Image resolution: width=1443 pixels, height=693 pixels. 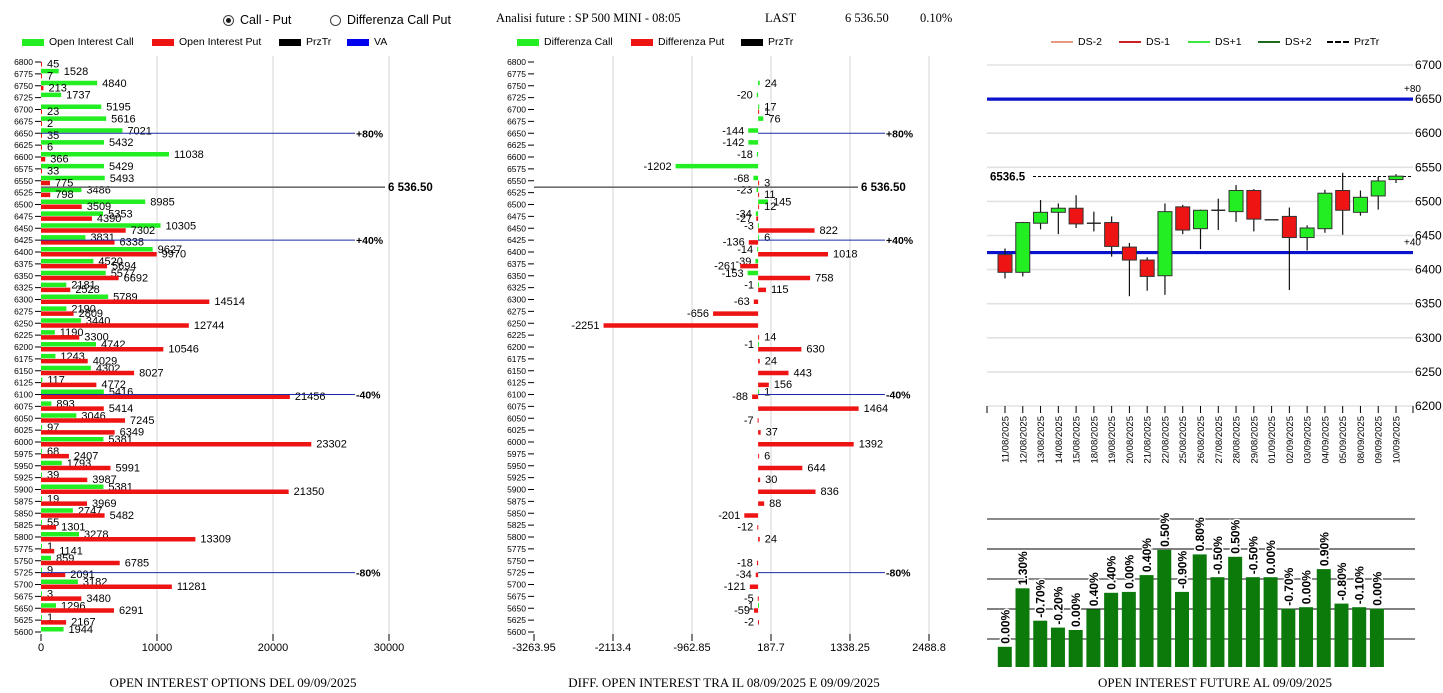 What do you see at coordinates (1343, 440) in the screenshot?
I see `date-label: 05/09/2025` at bounding box center [1343, 440].